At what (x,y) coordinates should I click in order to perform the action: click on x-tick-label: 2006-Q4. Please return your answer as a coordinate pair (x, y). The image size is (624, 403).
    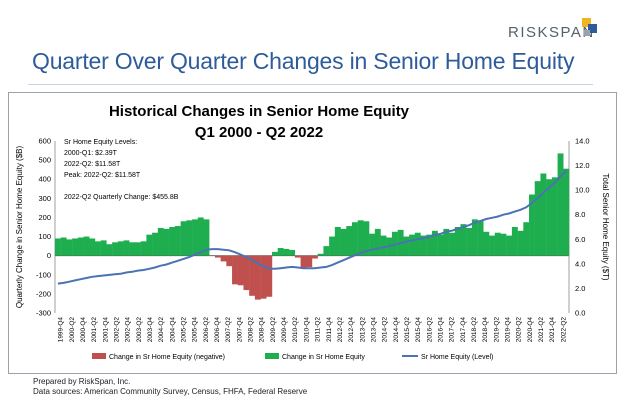
    Looking at the image, I should click on (217, 330).